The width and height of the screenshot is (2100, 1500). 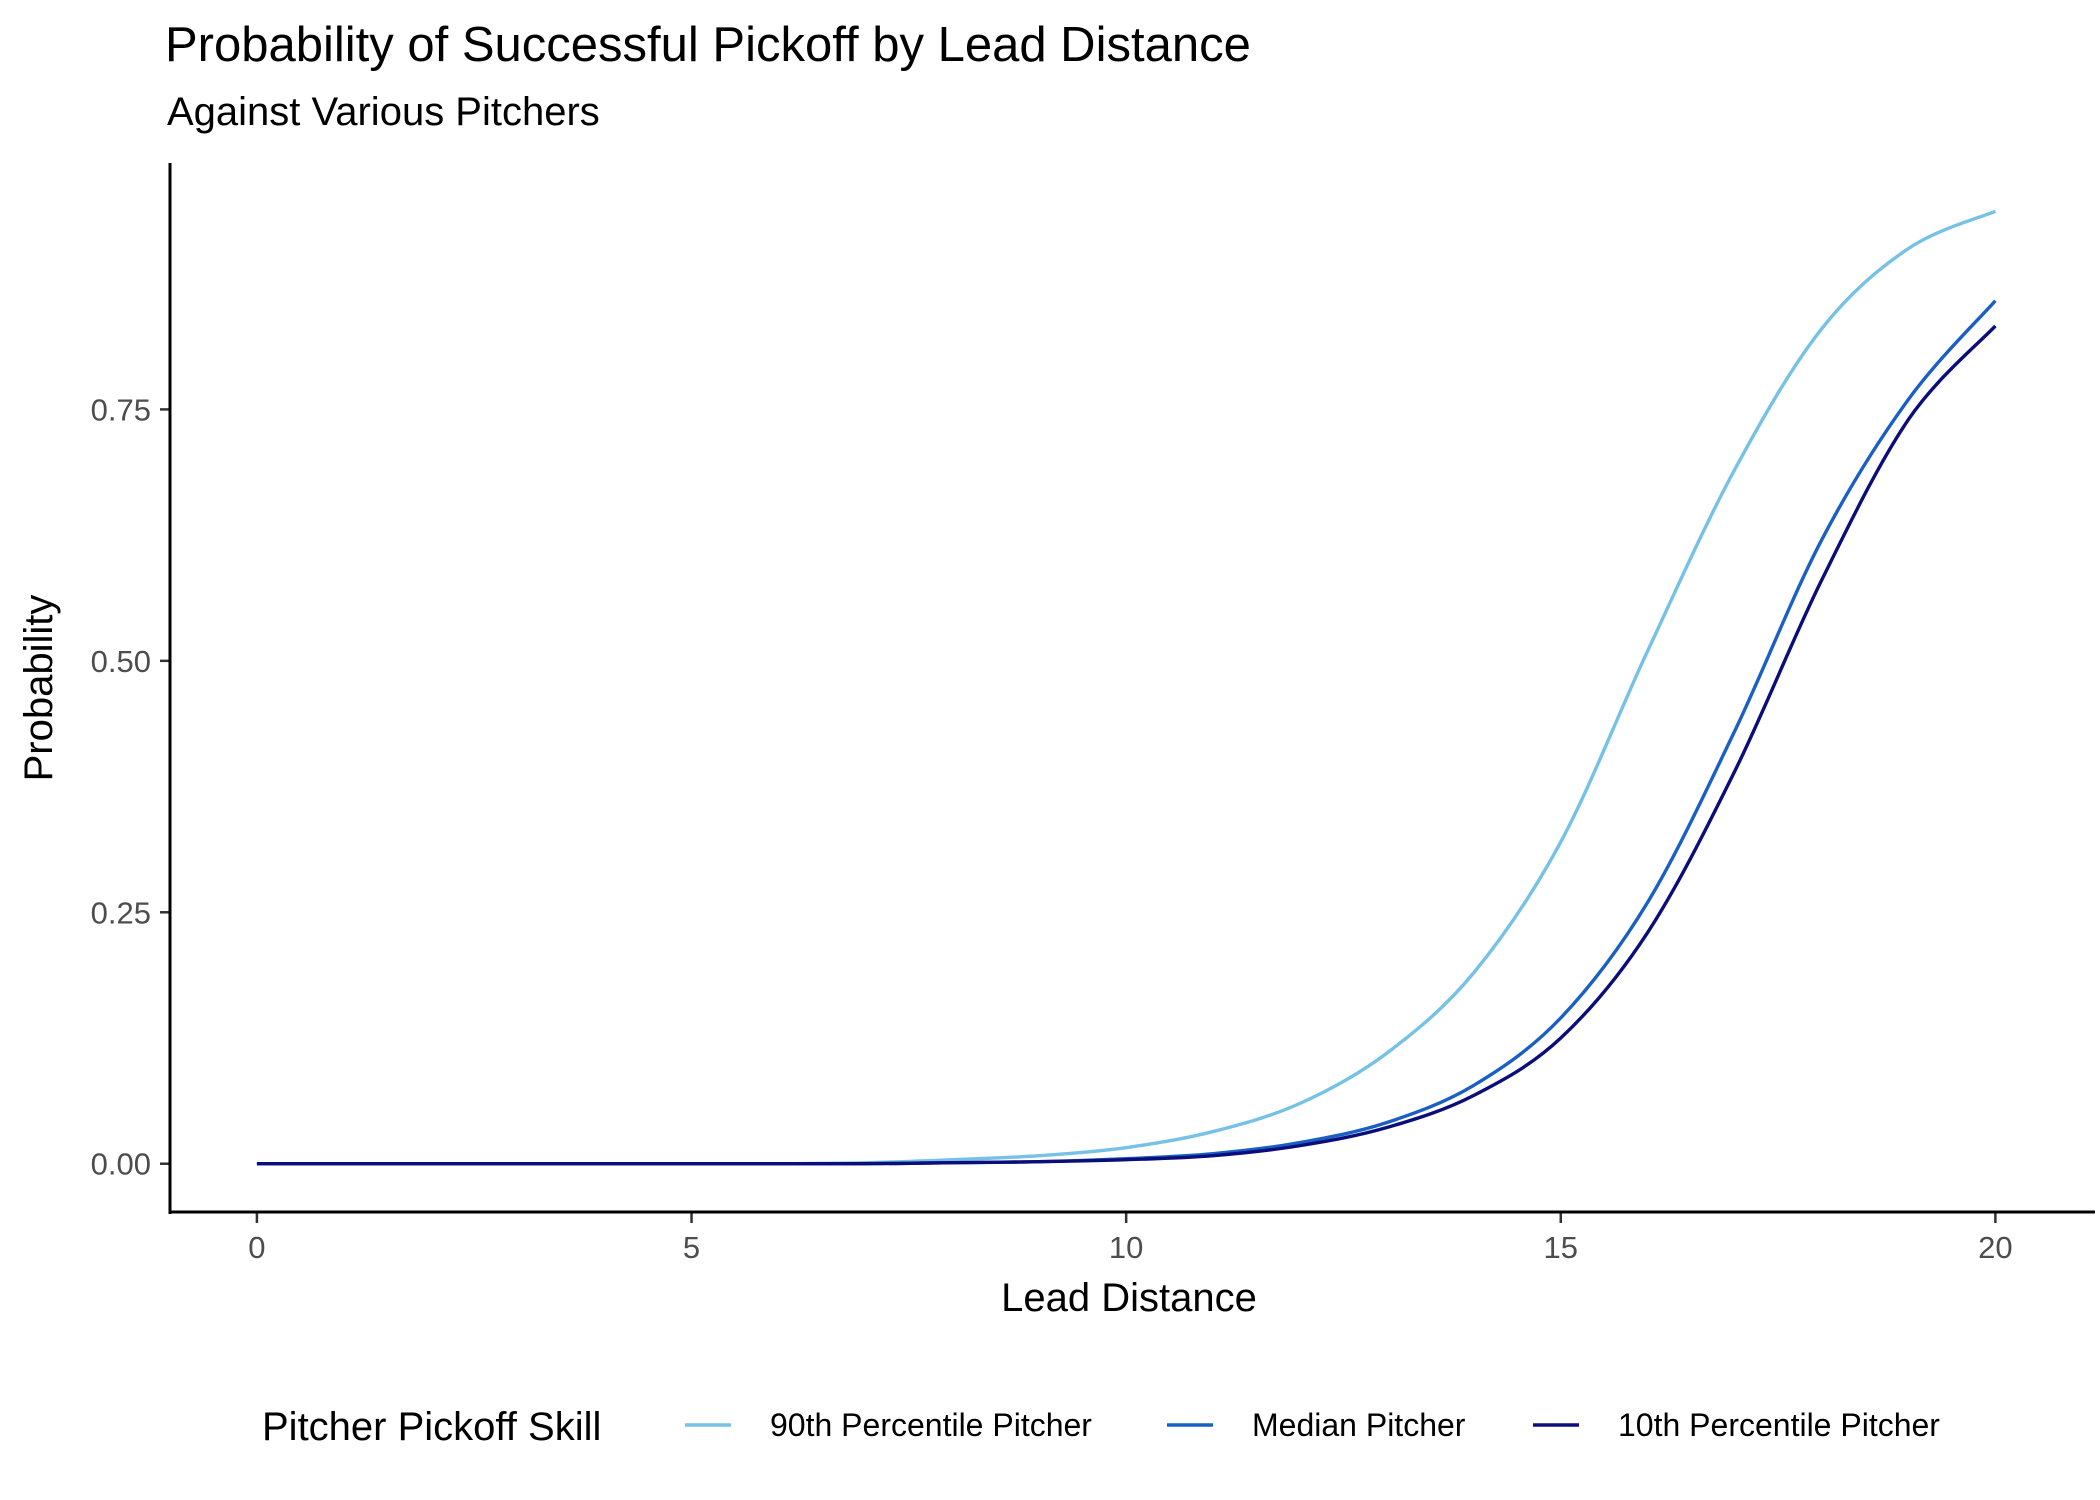 What do you see at coordinates (1129, 1298) in the screenshot?
I see `x-axis-title: Lead Distance` at bounding box center [1129, 1298].